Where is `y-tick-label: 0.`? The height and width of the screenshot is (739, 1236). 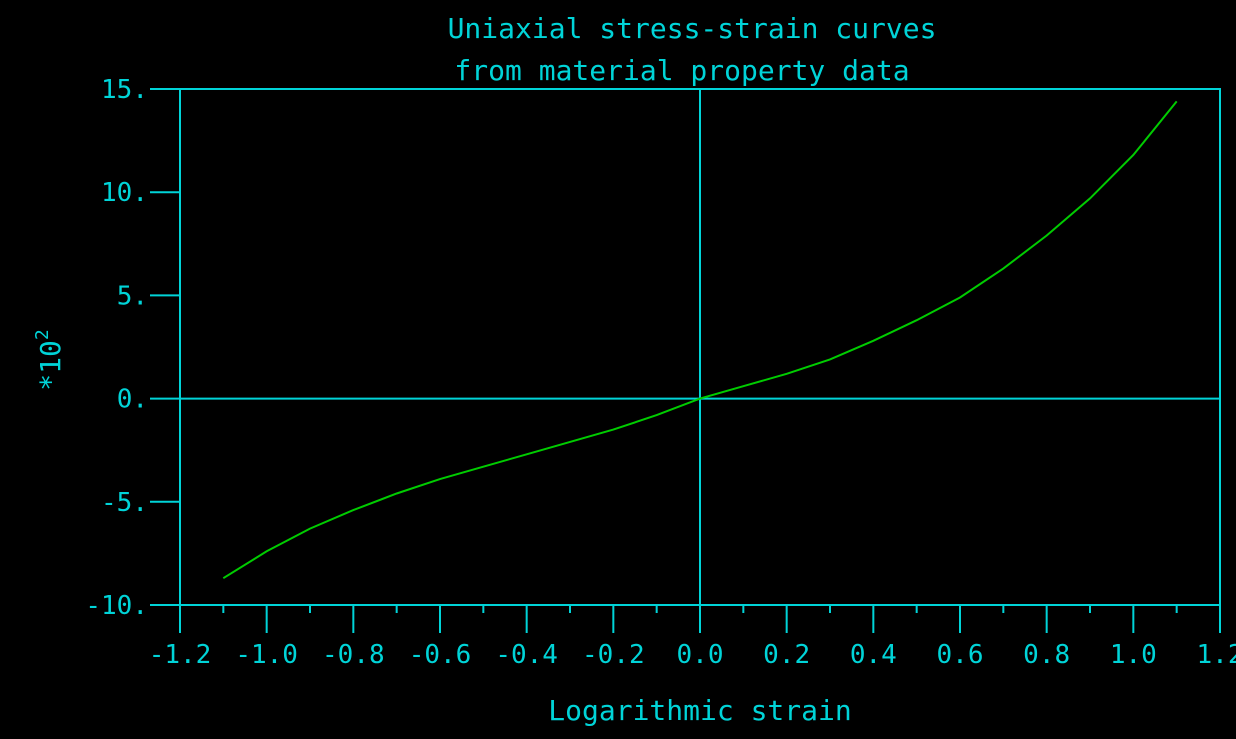
y-tick-label: 0. is located at coordinates (132, 400).